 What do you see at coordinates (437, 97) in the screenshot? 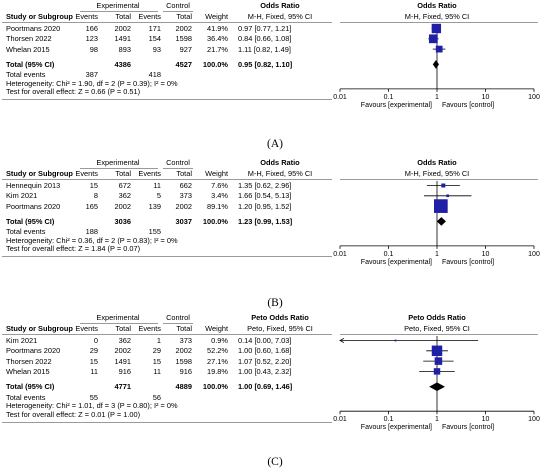
I see `x-tick-label: 1` at bounding box center [437, 97].